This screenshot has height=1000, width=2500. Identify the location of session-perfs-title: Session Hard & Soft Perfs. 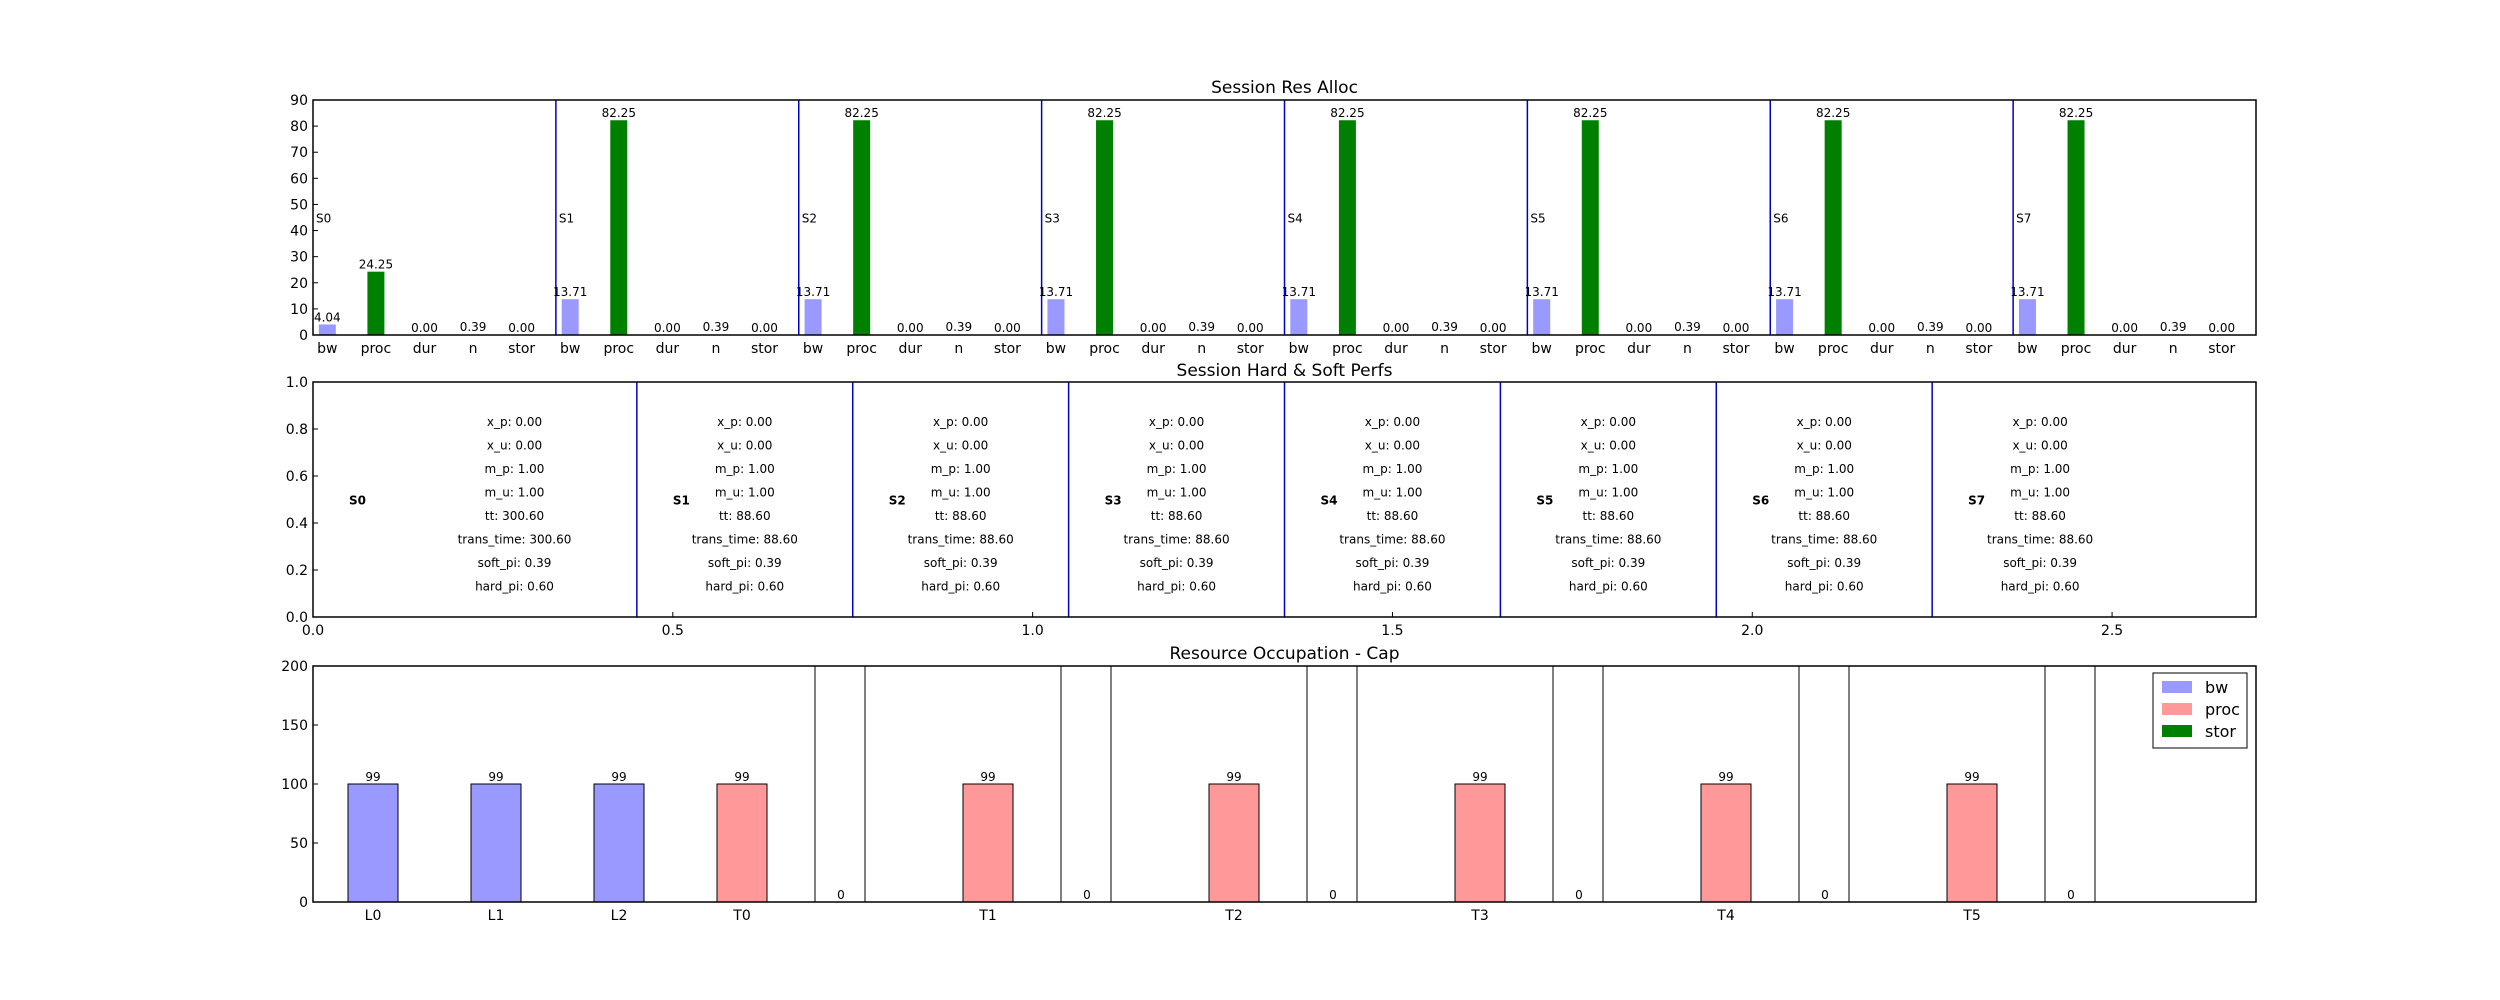
(1285, 371).